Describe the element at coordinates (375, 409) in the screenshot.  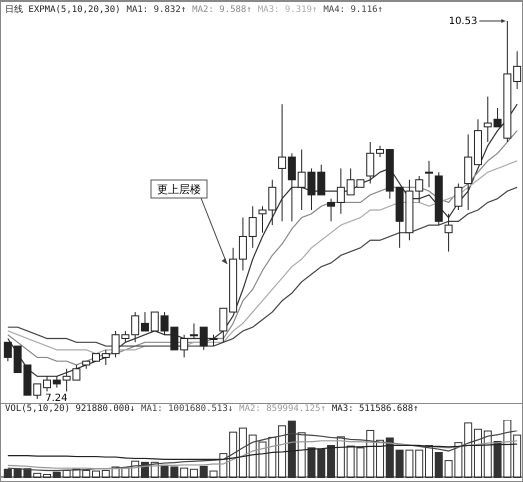
I see `text: MA3: 511586.688↑` at that location.